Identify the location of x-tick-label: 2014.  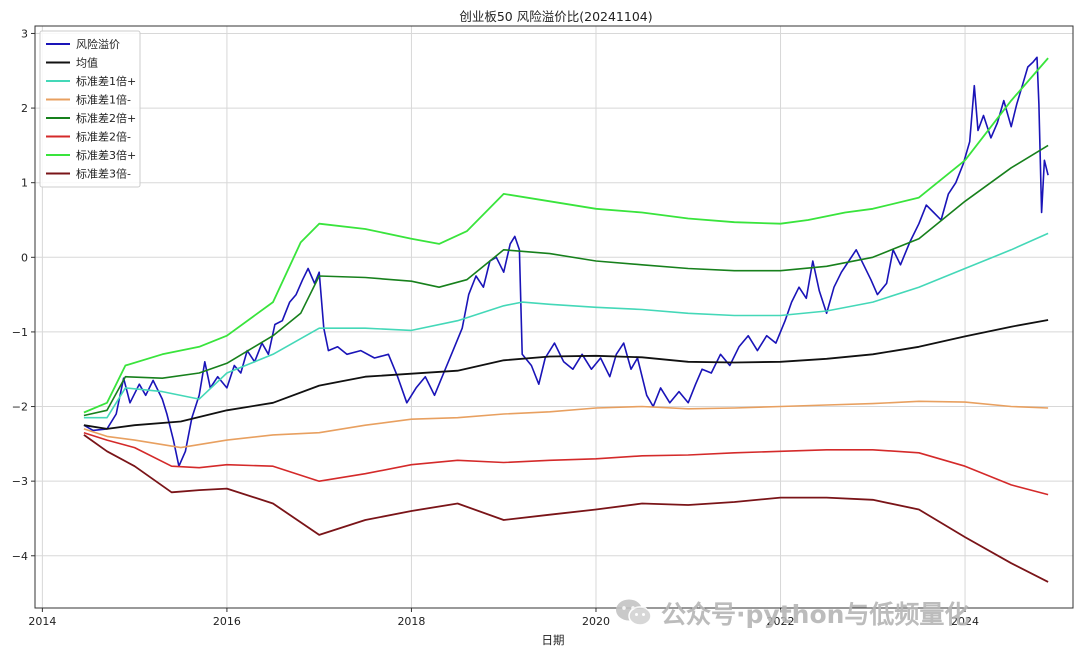
(42, 621).